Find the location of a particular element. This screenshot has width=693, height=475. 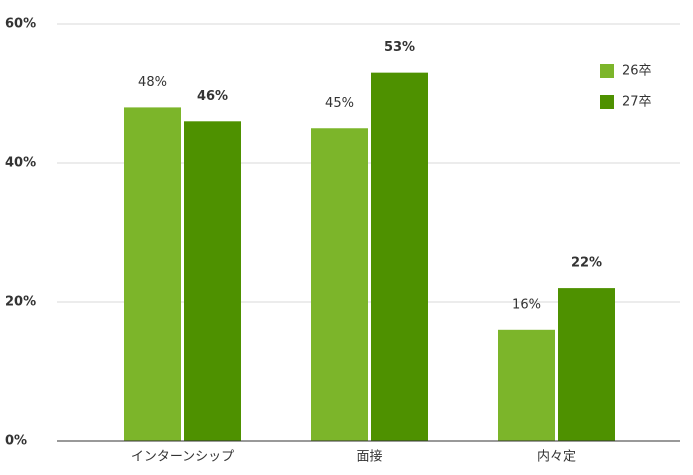

data-label: 53% is located at coordinates (399, 47).